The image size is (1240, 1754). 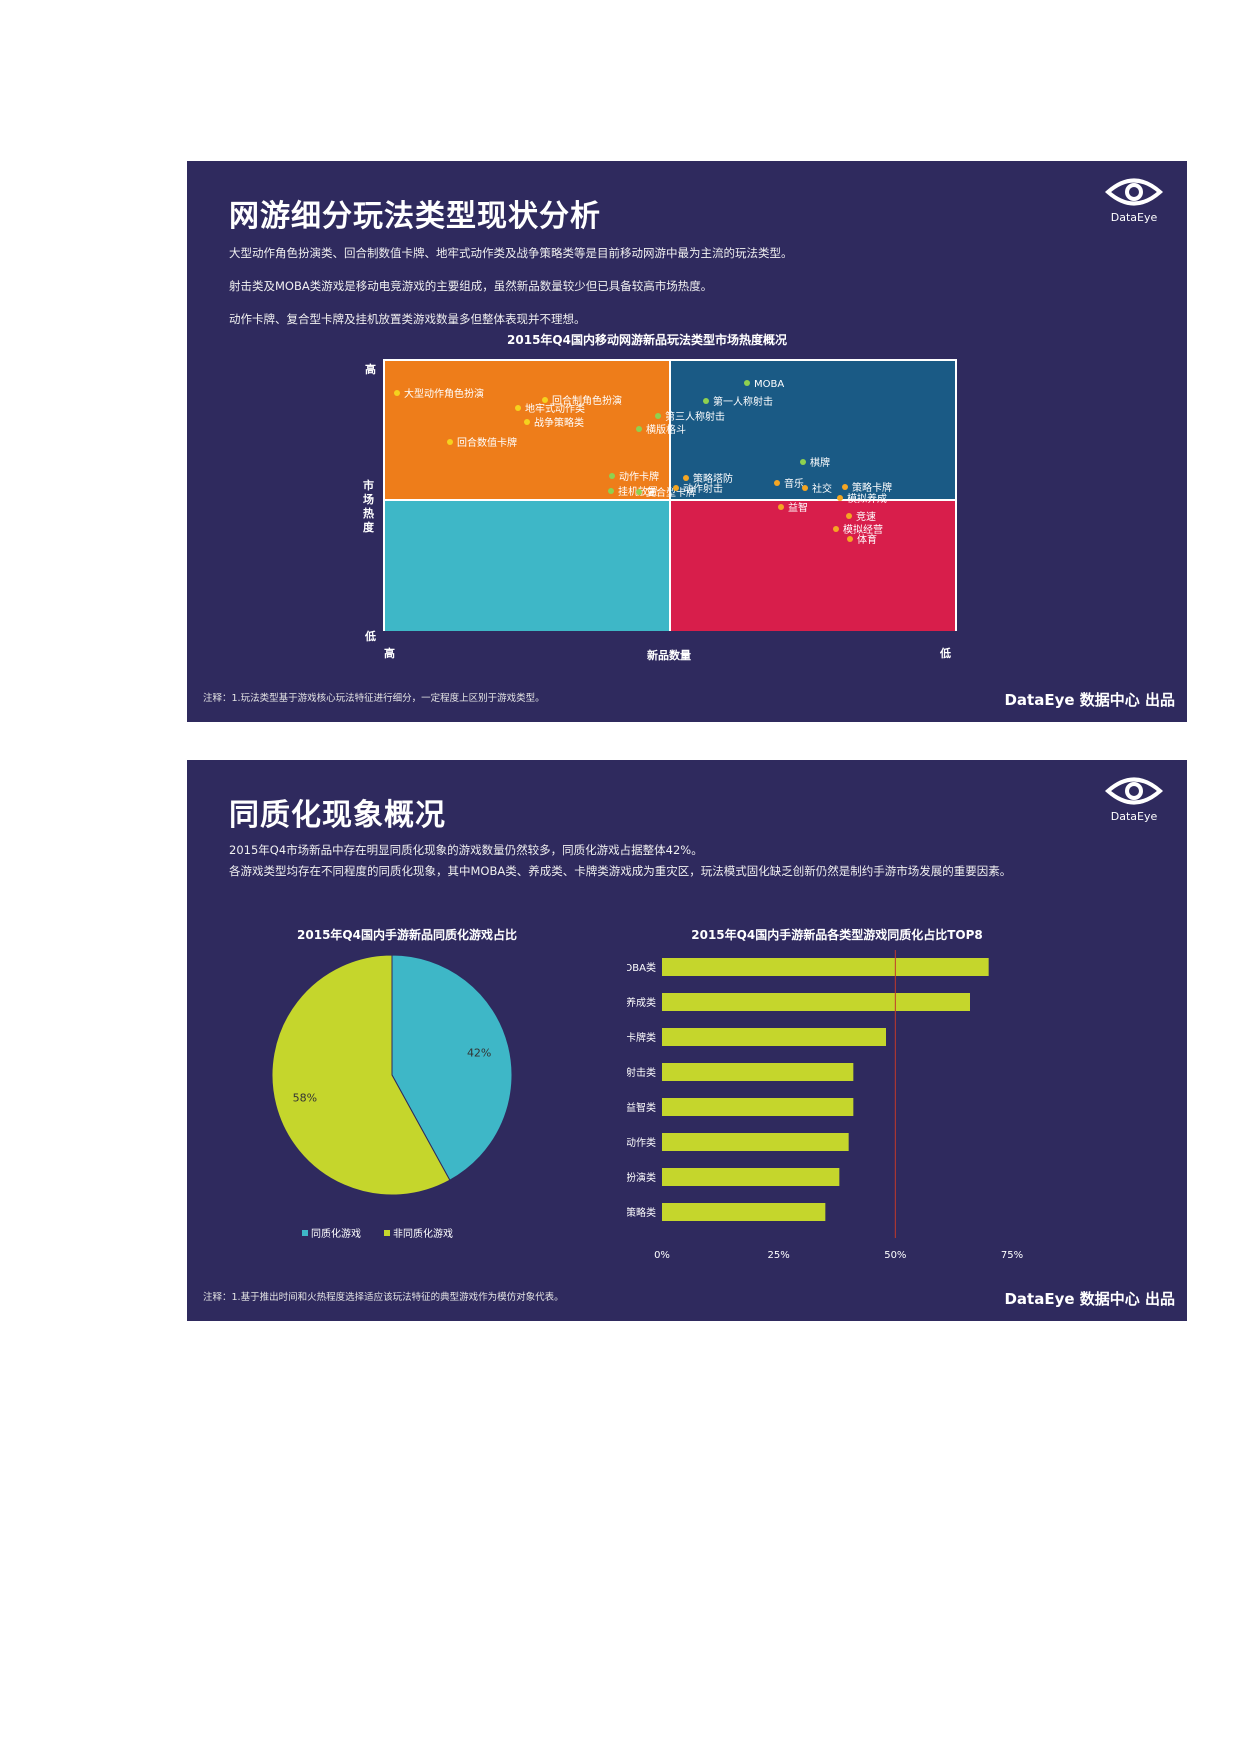 I want to click on y-axis-high: 高, so click(x=370, y=369).